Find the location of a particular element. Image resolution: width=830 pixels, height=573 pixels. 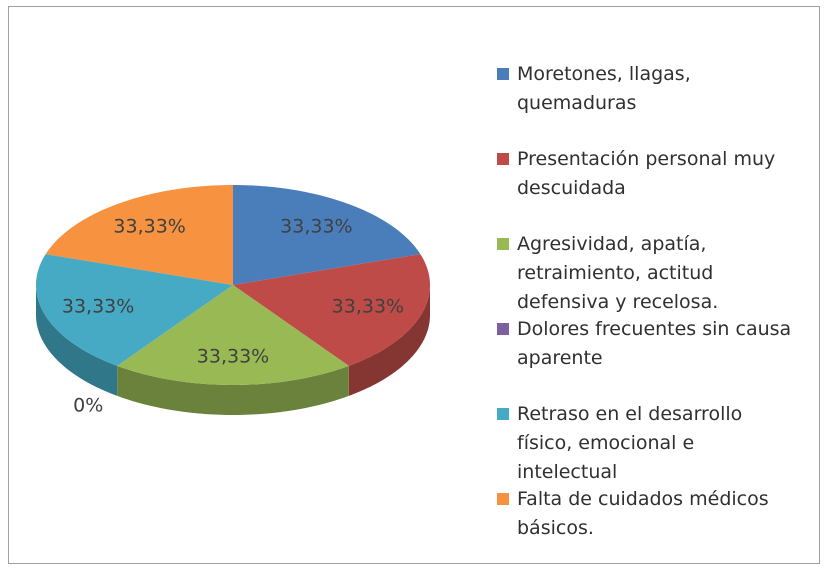

legend-item: Presentación personal muy descuidada is located at coordinates (645, 187).